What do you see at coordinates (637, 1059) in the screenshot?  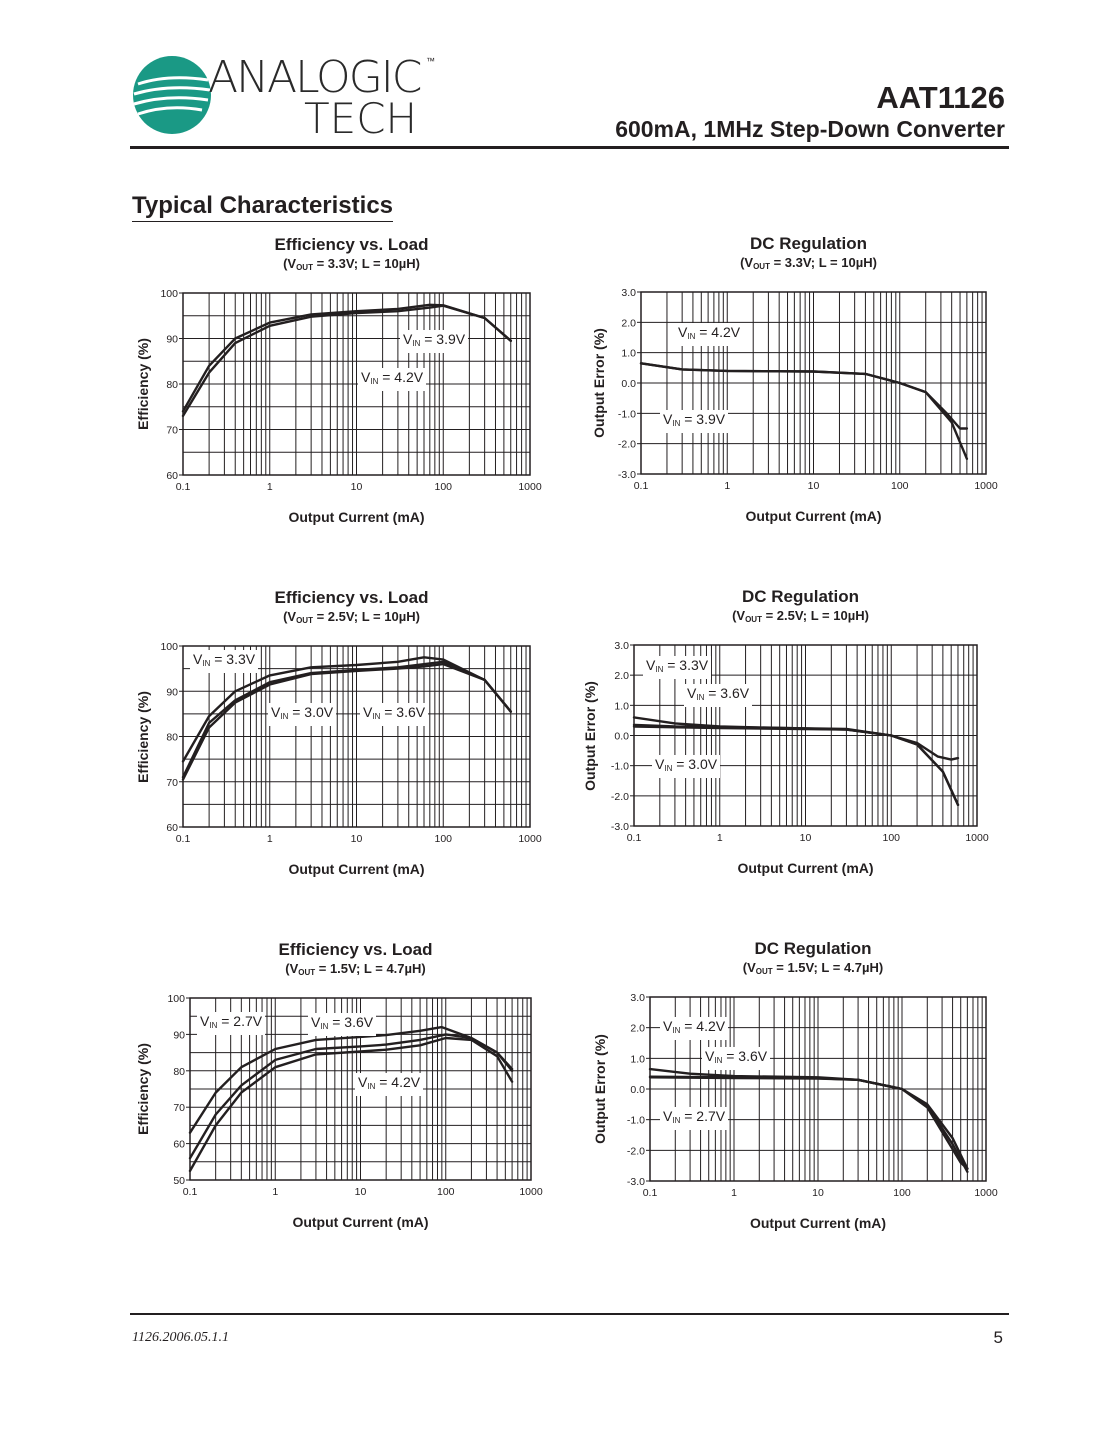 I see `y-tick-label: 1.0` at bounding box center [637, 1059].